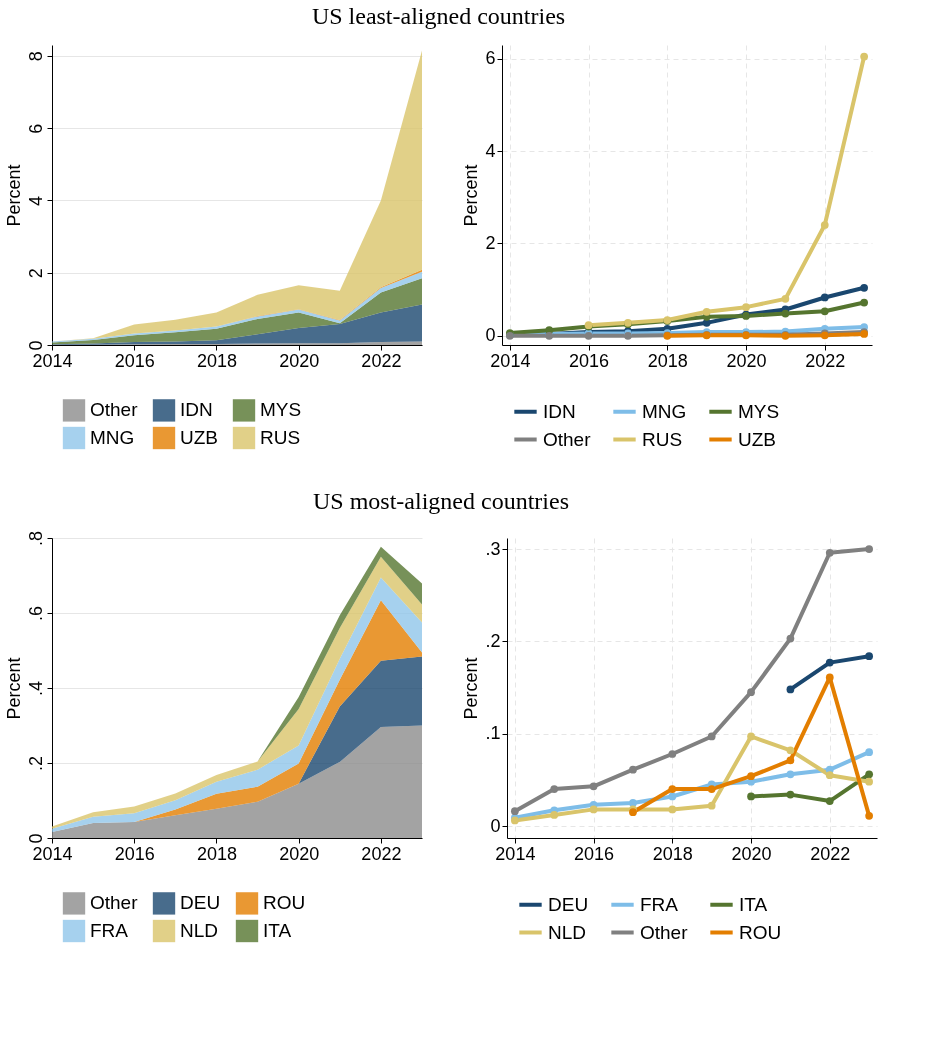 Image resolution: width=948 pixels, height=1064 pixels. Describe the element at coordinates (35, 538) in the screenshot. I see `y-tick-label: .8` at that location.